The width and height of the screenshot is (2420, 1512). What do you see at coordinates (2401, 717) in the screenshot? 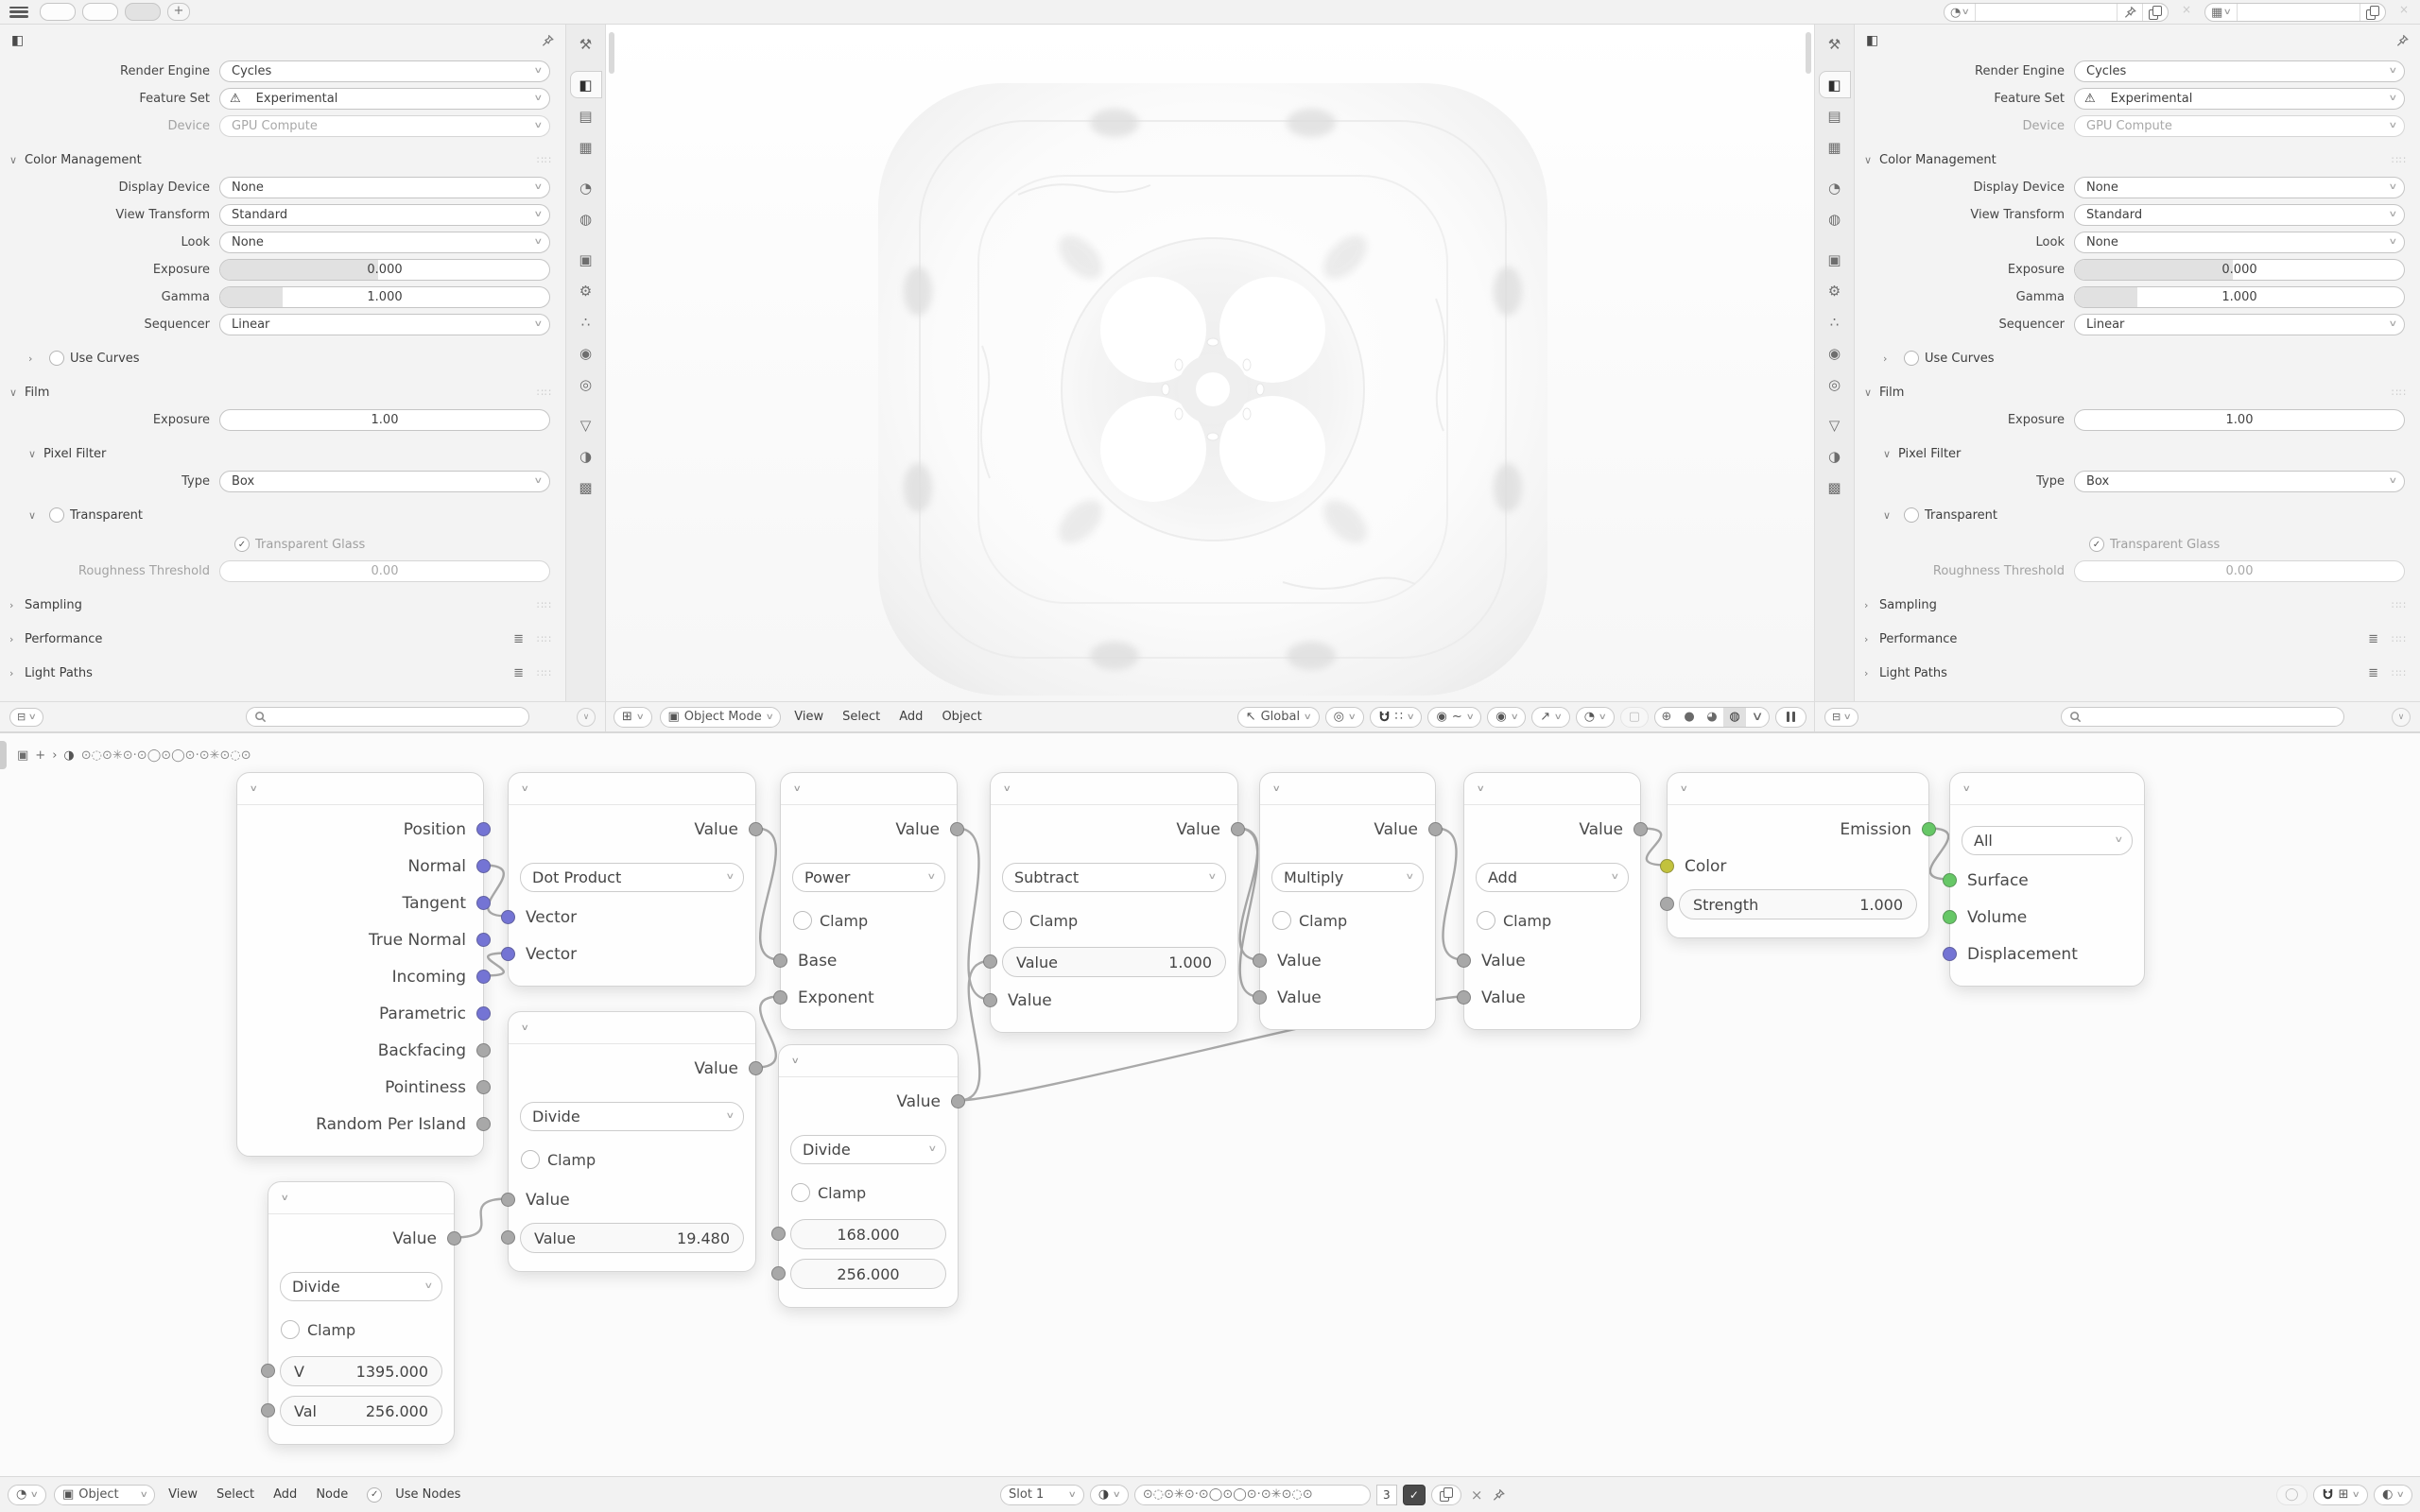
I see `options-button: ∨` at bounding box center [2401, 717].